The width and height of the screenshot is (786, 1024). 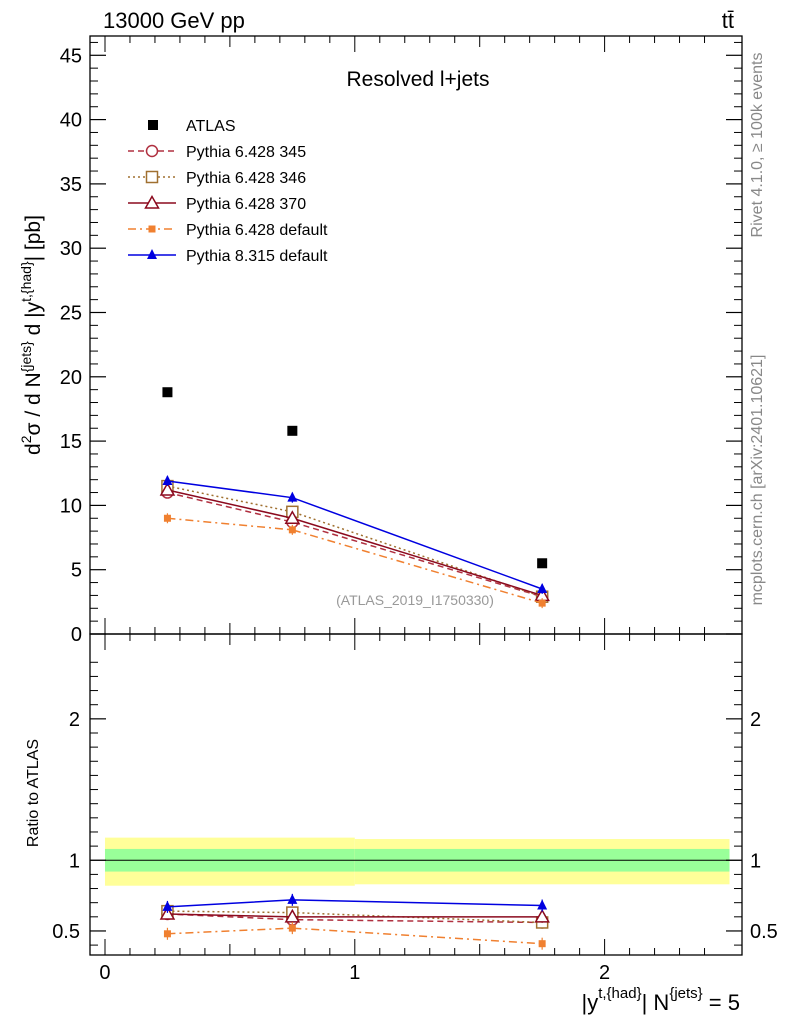 What do you see at coordinates (755, 720) in the screenshot?
I see `ratio-ytick-label-right: 2` at bounding box center [755, 720].